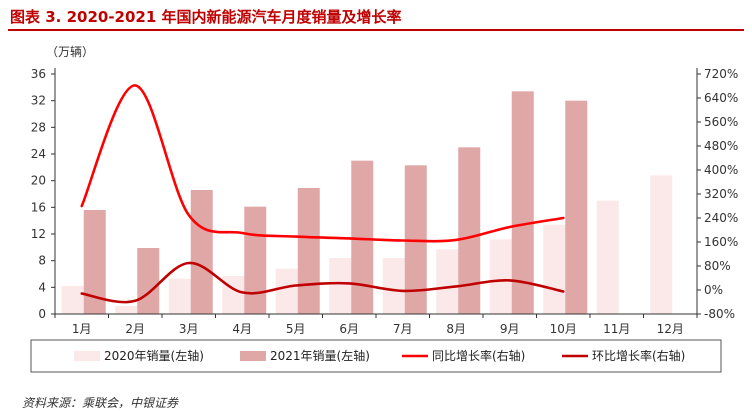  I want to click on left-tick-label: 16, so click(38, 207).